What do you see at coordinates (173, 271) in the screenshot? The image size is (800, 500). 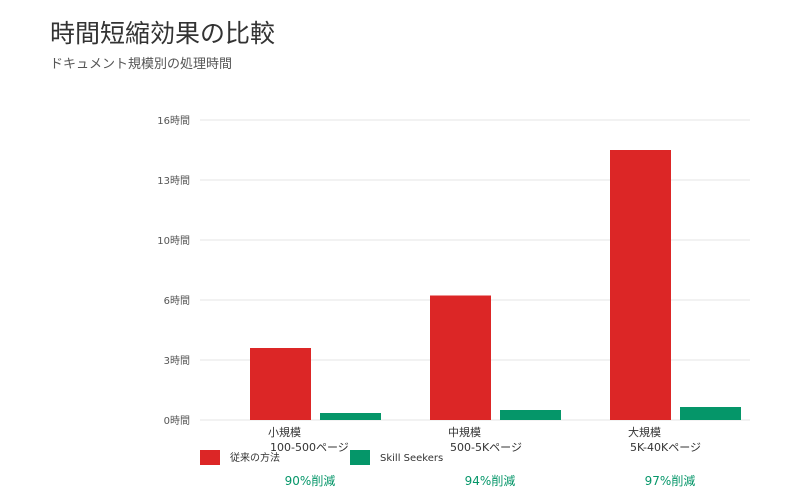 I see `y-axis-ticks: 0時間 3時間 6時間 10時間 13時間 16時間` at bounding box center [173, 271].